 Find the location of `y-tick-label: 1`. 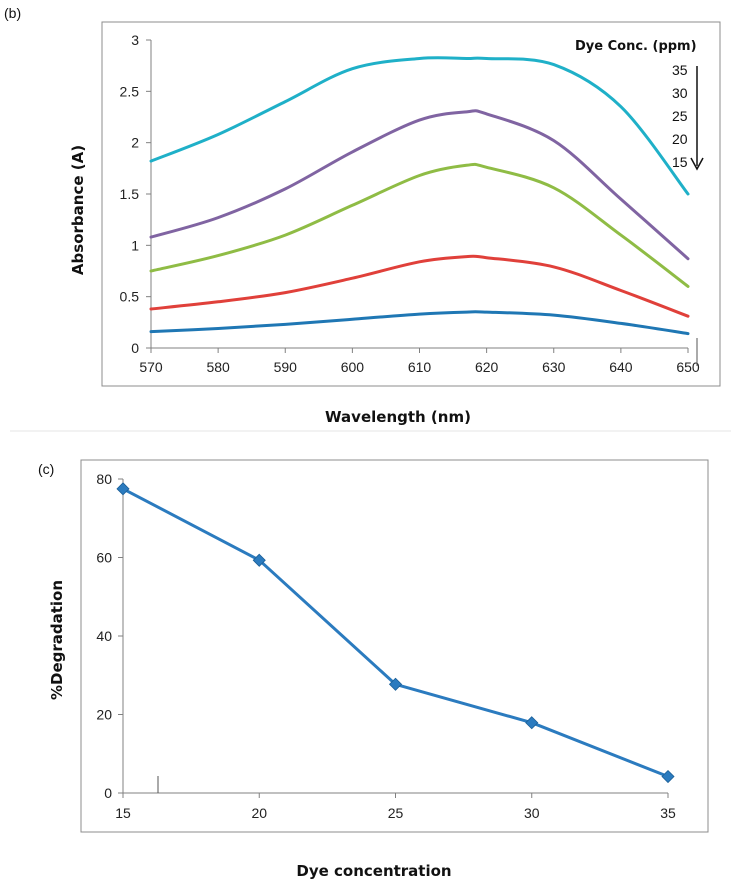

y-tick-label: 1 is located at coordinates (135, 245).